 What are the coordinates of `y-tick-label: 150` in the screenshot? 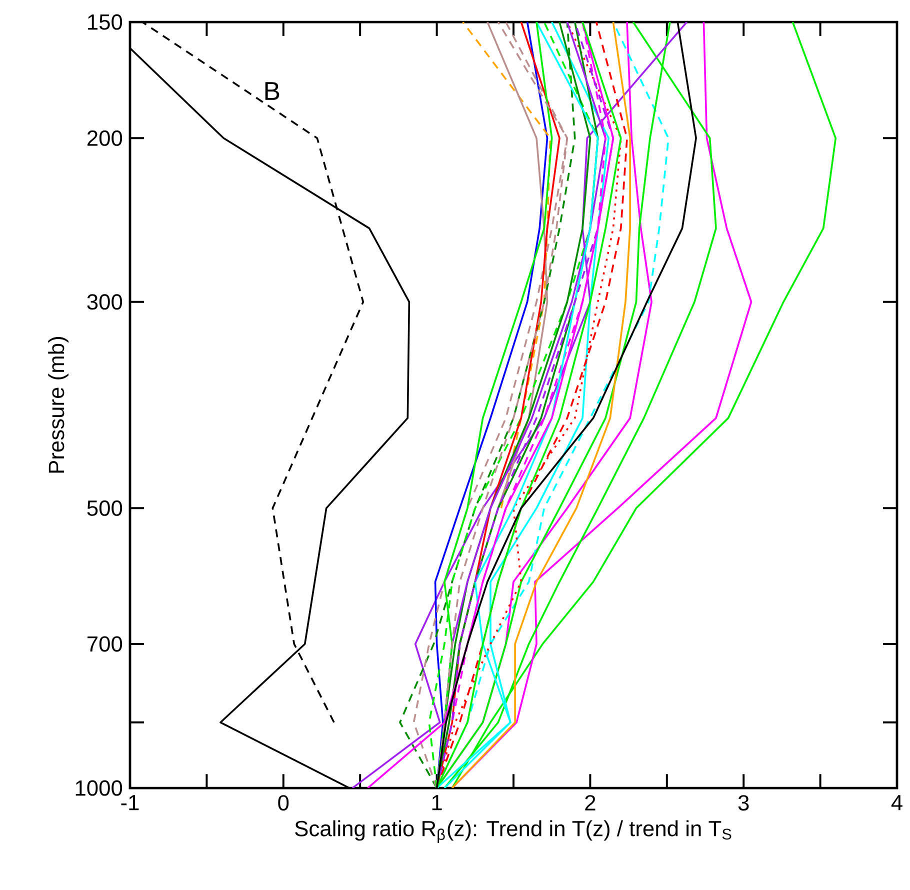 It's located at (105, 22).